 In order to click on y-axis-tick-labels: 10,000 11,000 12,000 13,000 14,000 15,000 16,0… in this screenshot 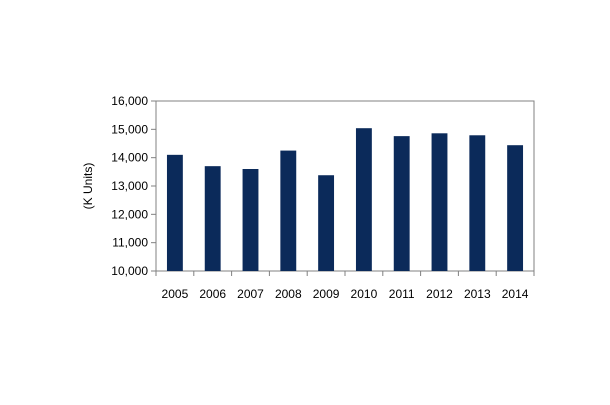, I will do `click(129, 186)`.